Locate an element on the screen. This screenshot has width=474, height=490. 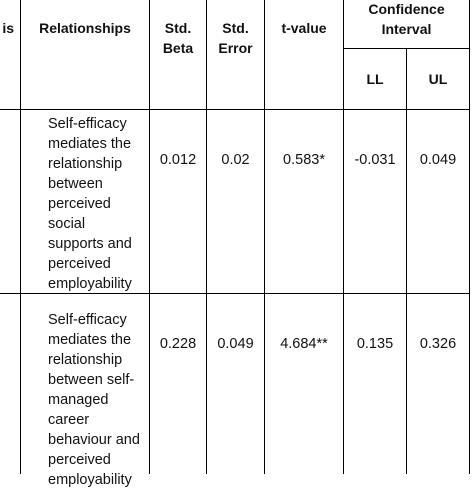
header-confidence-interval: Confidence Interval is located at coordinates (406, 21).